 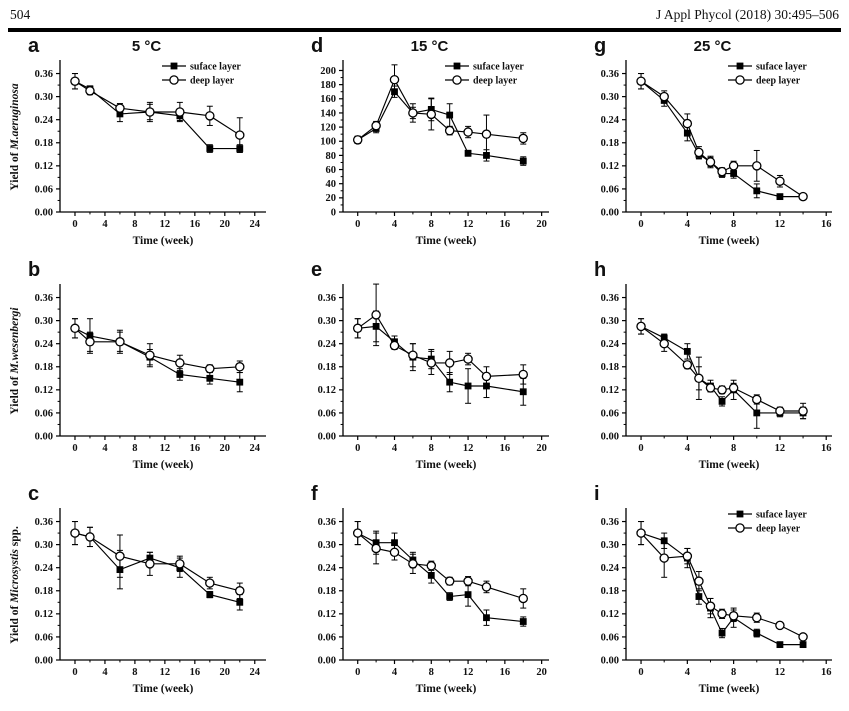 I want to click on header-rule, so click(x=424, y=30).